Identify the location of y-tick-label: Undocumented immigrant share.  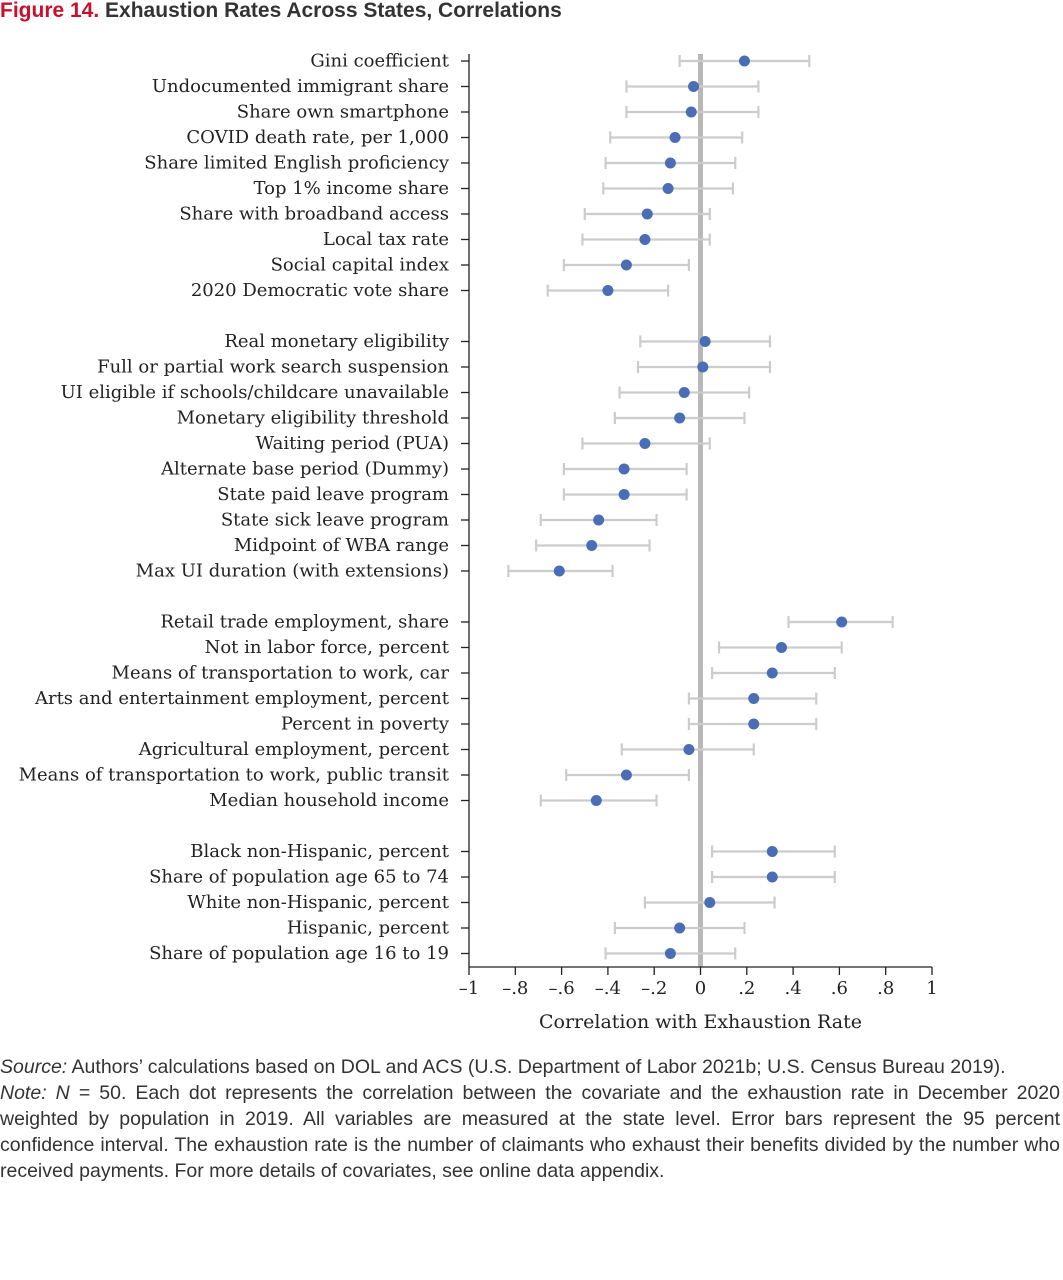
(300, 86).